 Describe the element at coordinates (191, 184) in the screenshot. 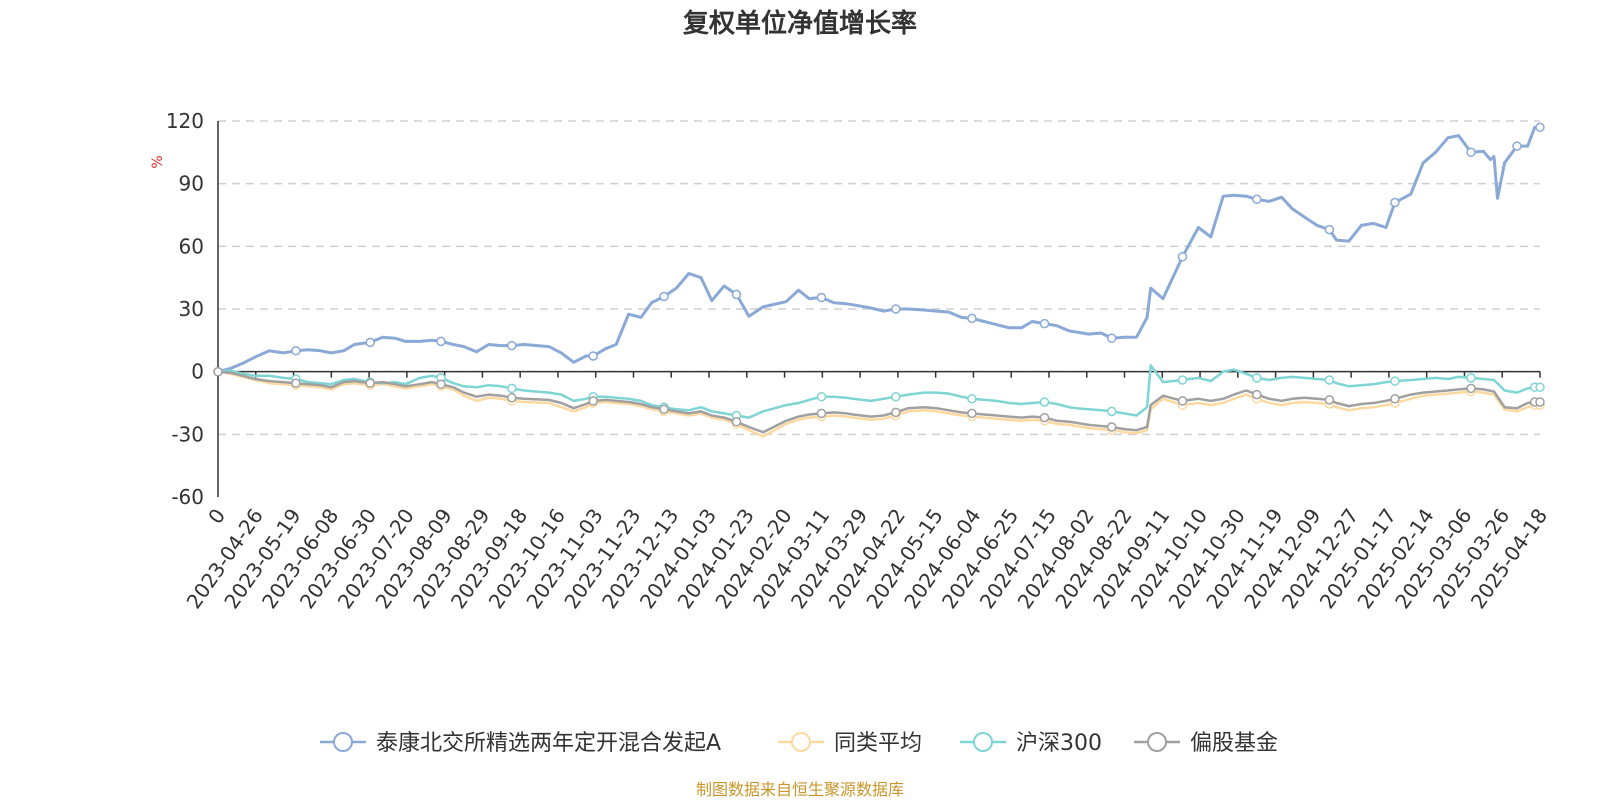

I see `y-tick-label: 90` at that location.